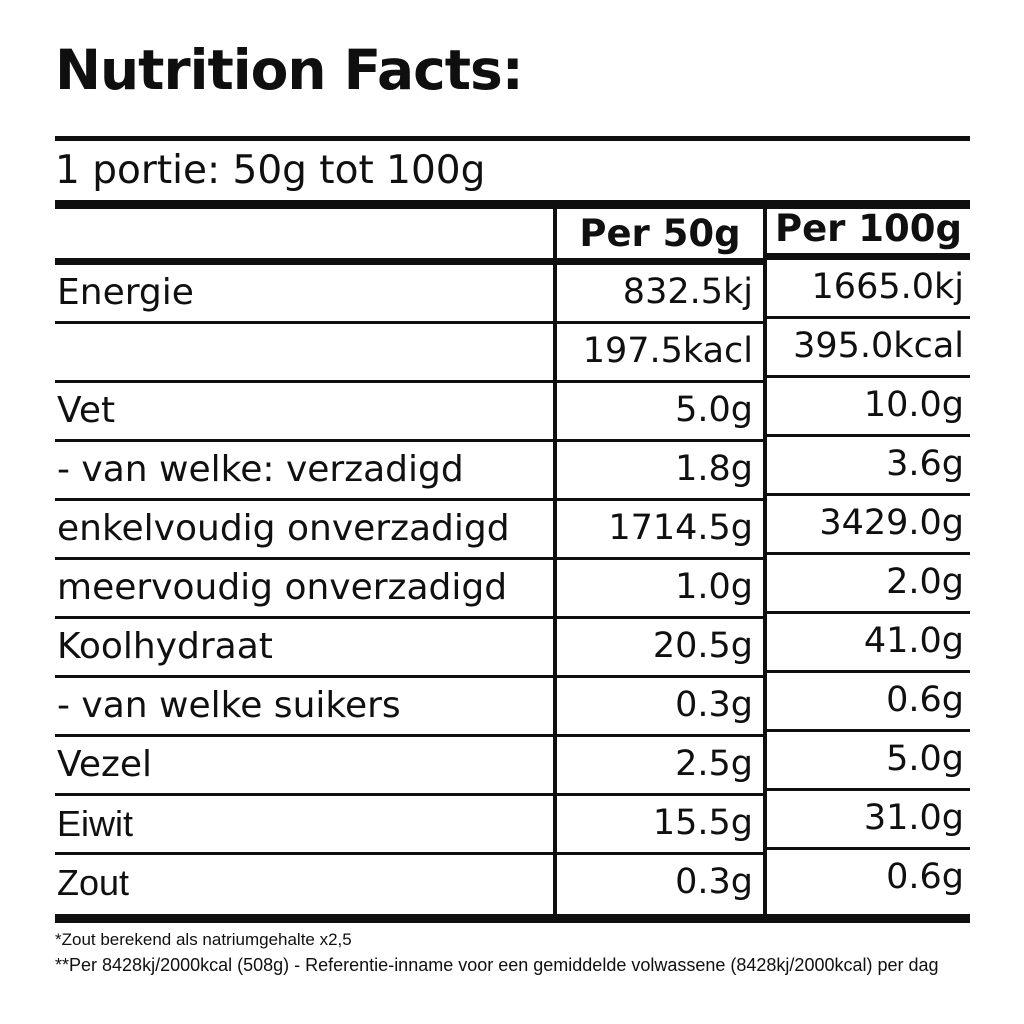  Describe the element at coordinates (304, 237) in the screenshot. I see `column-header-empty` at that location.